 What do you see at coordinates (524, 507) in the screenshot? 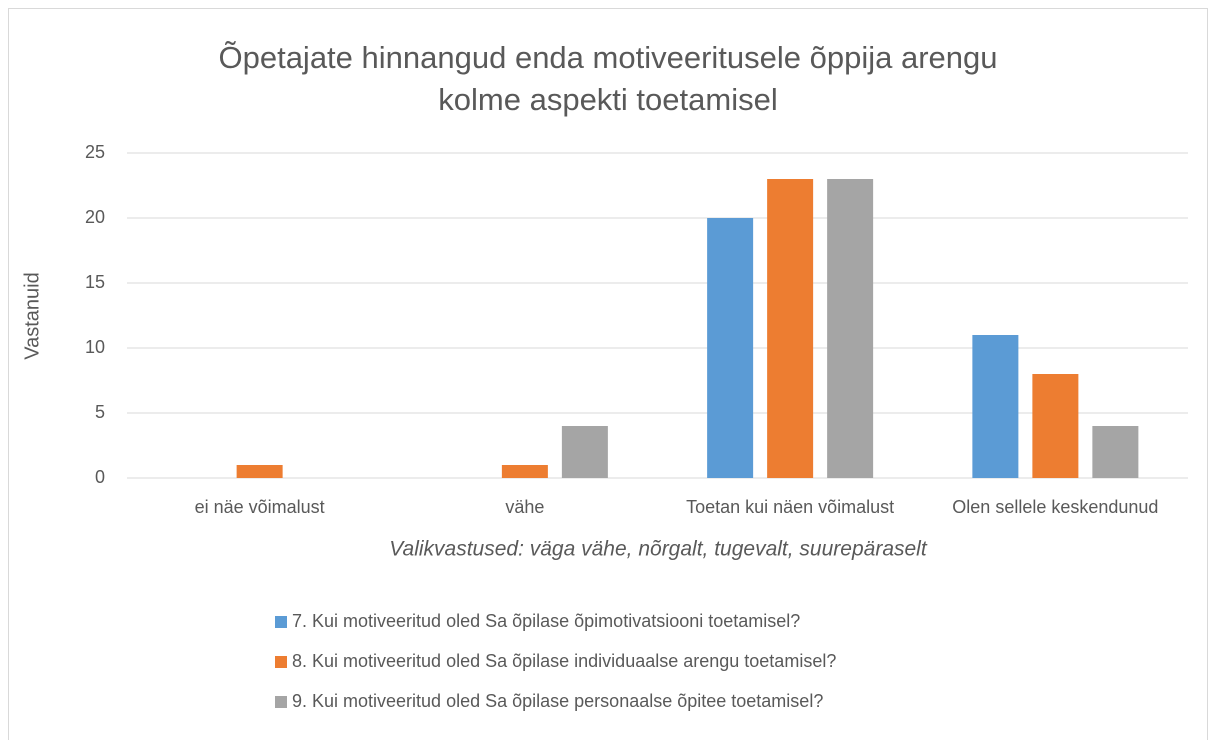
I see `x-tick-label: vähe` at bounding box center [524, 507].